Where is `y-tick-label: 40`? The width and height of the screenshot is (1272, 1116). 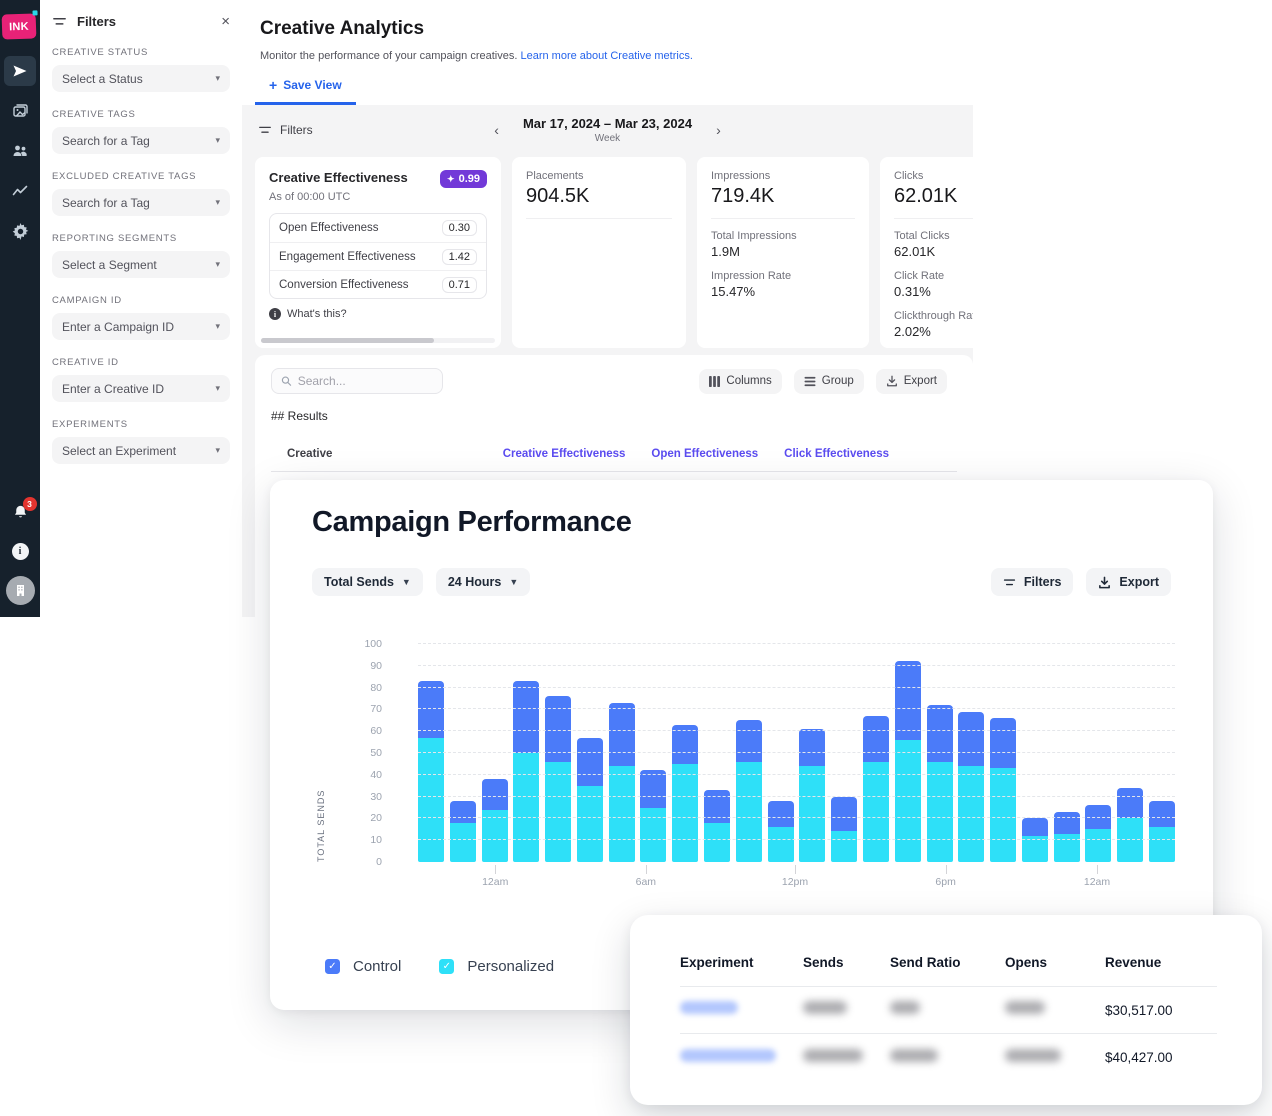
y-tick-label: 40 is located at coordinates (376, 774).